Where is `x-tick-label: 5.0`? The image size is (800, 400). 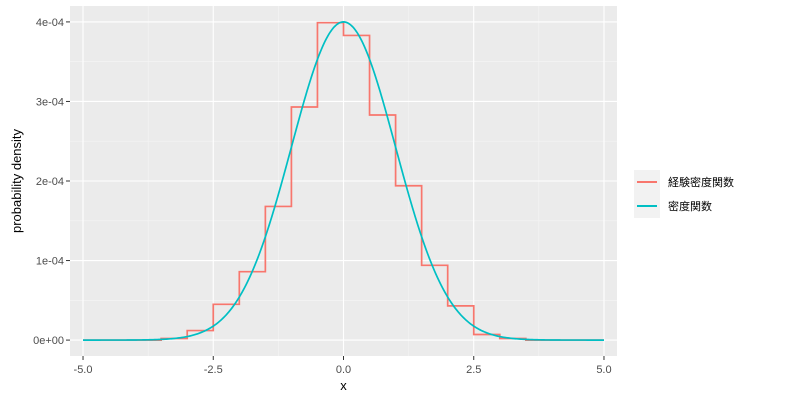 x-tick-label: 5.0 is located at coordinates (603, 370).